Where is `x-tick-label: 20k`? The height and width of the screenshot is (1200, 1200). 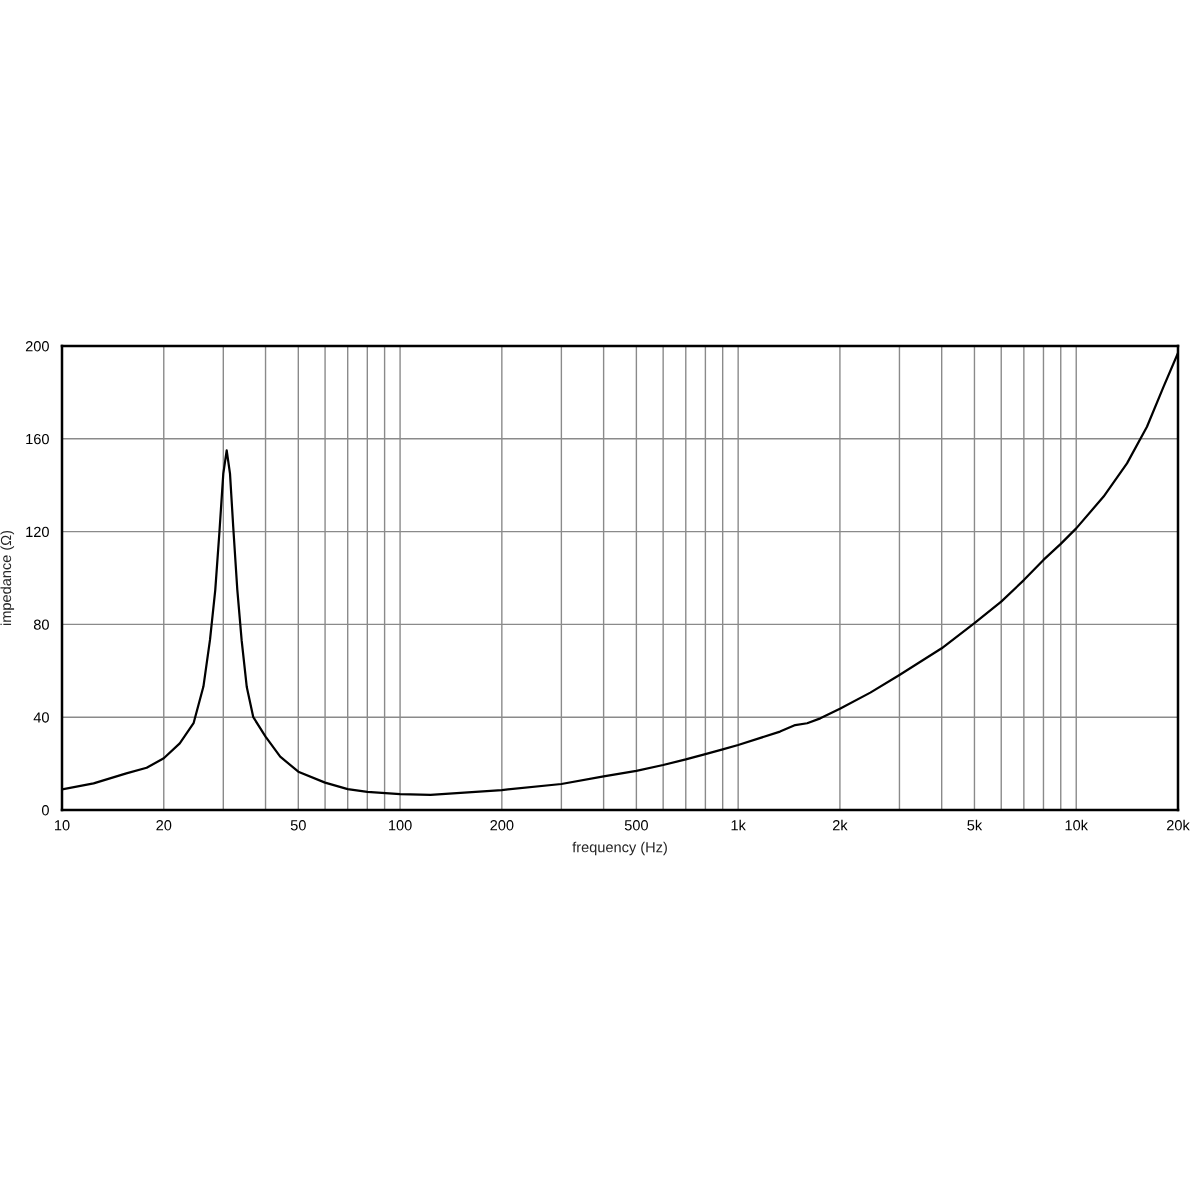
x-tick-label: 20k is located at coordinates (1178, 825).